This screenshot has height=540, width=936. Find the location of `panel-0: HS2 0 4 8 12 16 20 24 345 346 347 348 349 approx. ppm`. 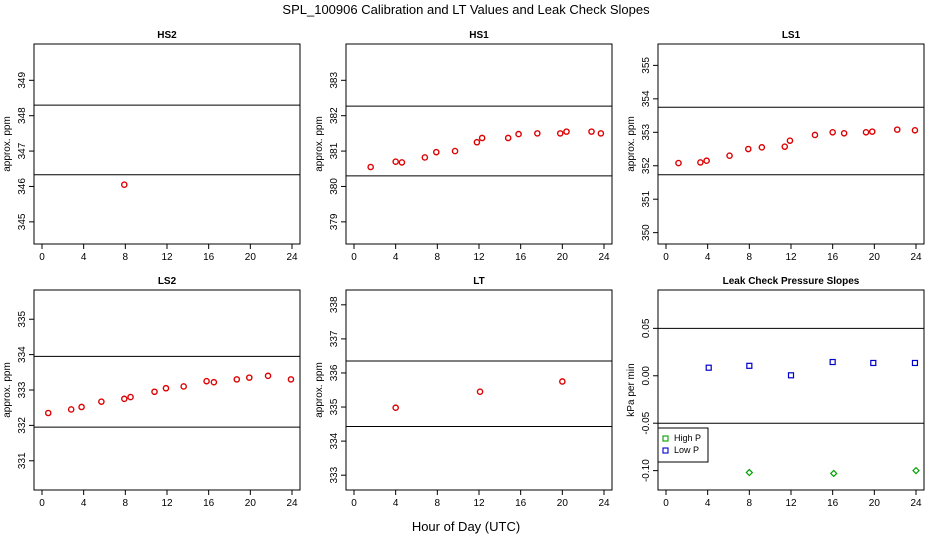

panel-0: HS2 0 4 8 12 16 20 24 345 346 347 348 349 approx. ppm is located at coordinates (151, 146).